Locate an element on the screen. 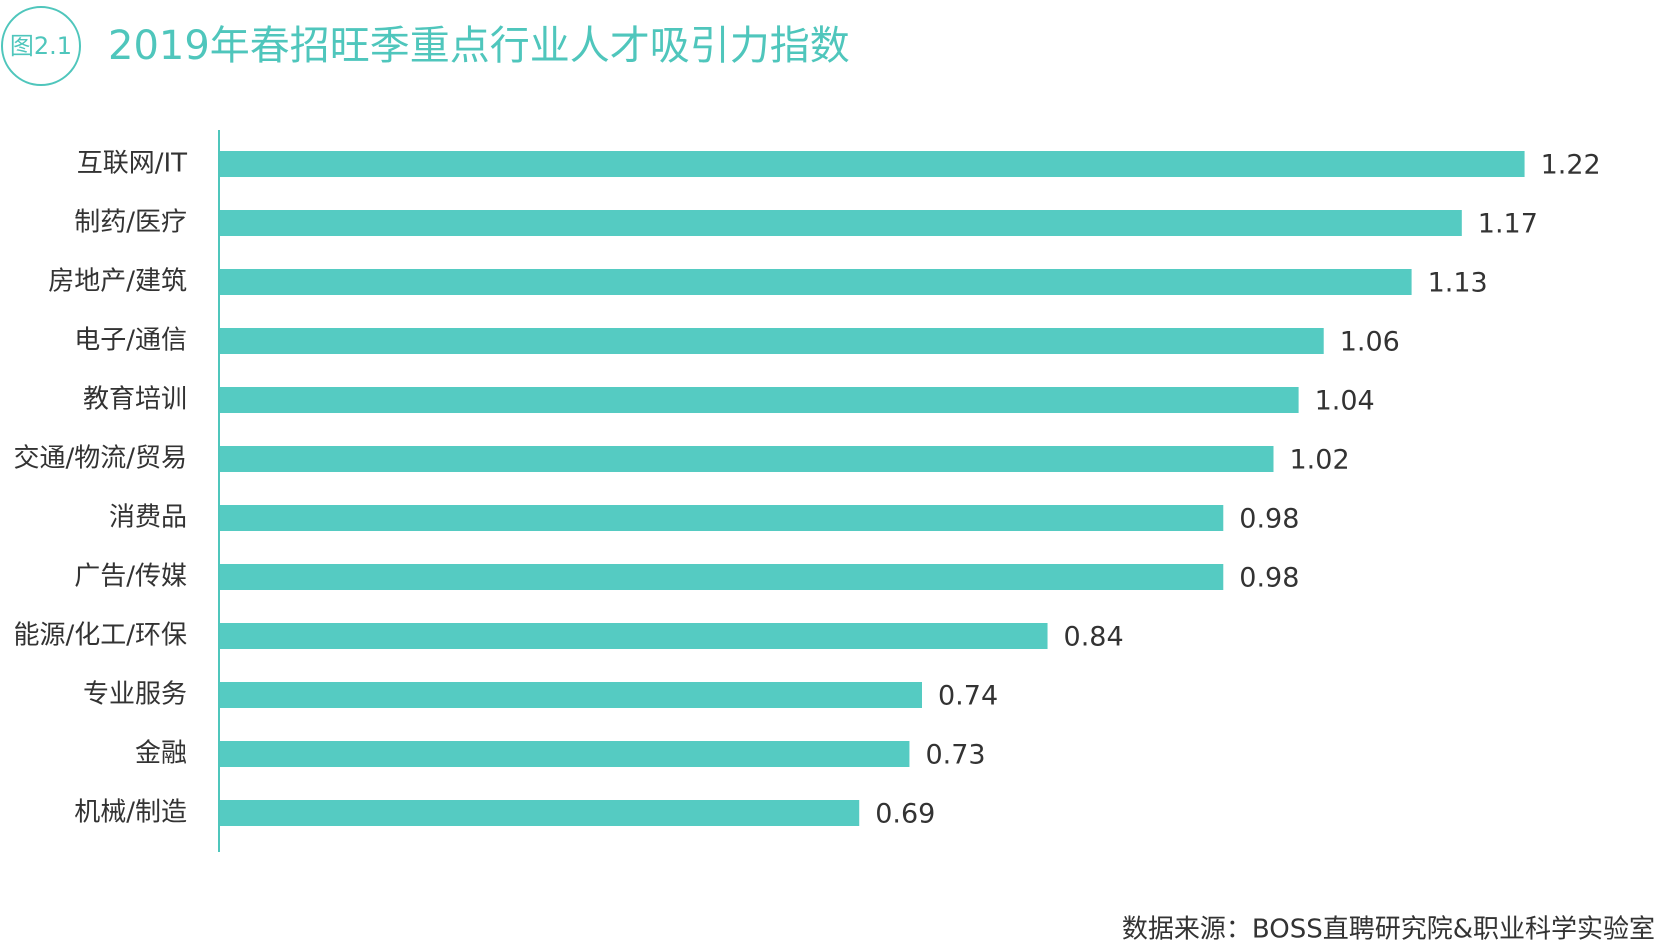  category-label: 专业服务 is located at coordinates (135, 695).